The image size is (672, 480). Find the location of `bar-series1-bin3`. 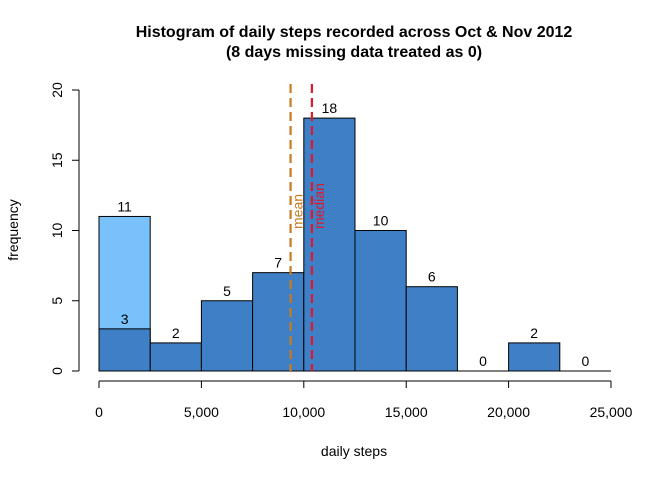

bar-series1-bin3 is located at coordinates (278, 322).